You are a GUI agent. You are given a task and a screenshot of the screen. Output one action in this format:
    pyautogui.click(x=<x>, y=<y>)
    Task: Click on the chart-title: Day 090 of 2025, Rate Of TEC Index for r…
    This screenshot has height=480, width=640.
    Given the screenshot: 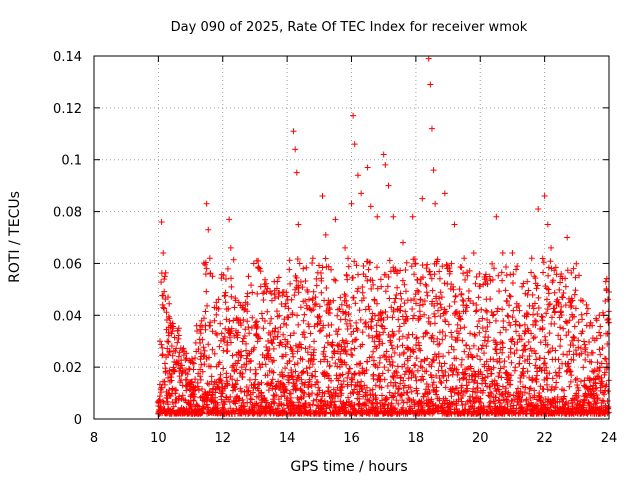 What is the action you would take?
    pyautogui.click(x=349, y=27)
    